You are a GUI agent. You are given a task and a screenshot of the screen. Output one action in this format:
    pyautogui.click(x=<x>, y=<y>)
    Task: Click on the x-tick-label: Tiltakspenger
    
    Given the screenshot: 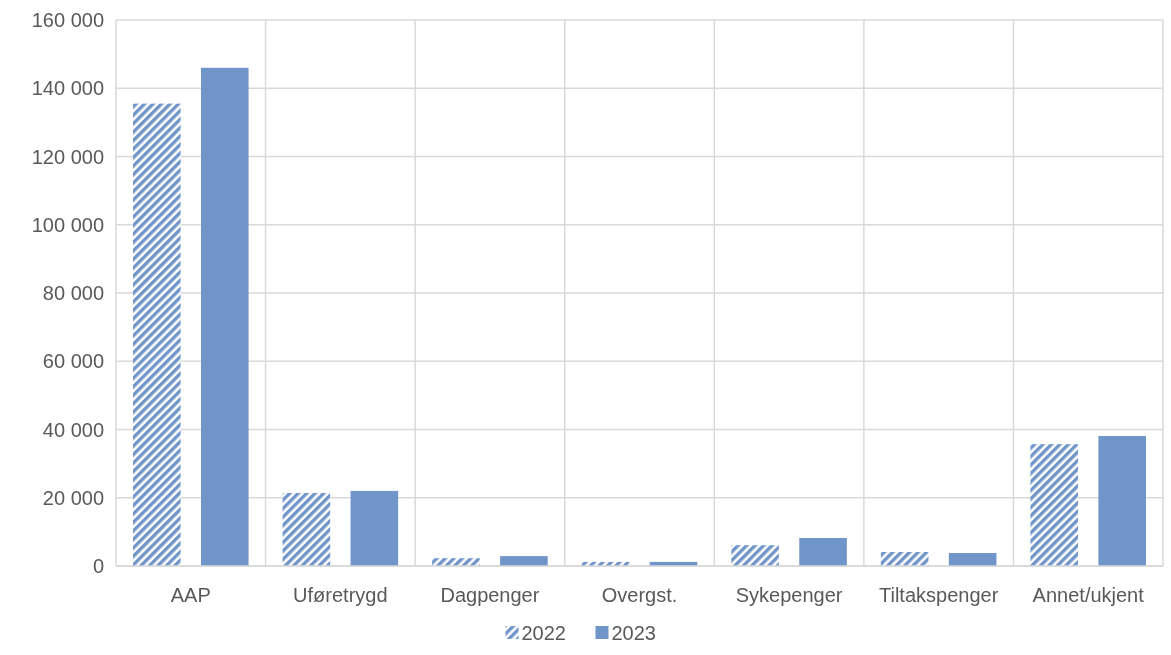 What is the action you would take?
    pyautogui.click(x=938, y=595)
    